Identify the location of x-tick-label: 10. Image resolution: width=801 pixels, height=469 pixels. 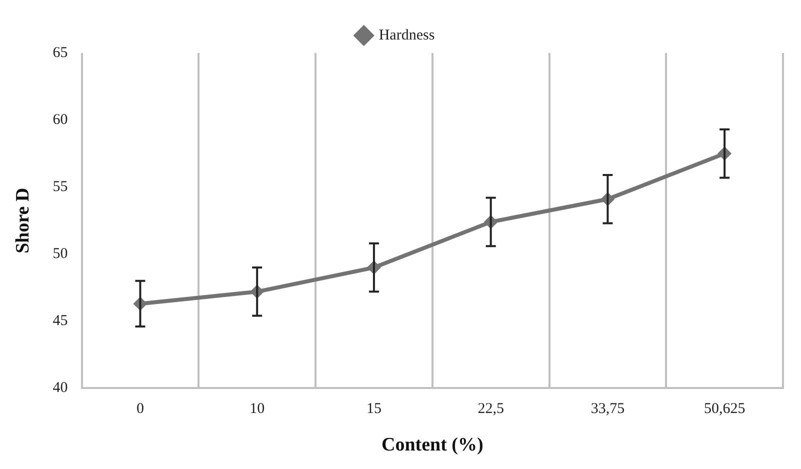
(257, 409).